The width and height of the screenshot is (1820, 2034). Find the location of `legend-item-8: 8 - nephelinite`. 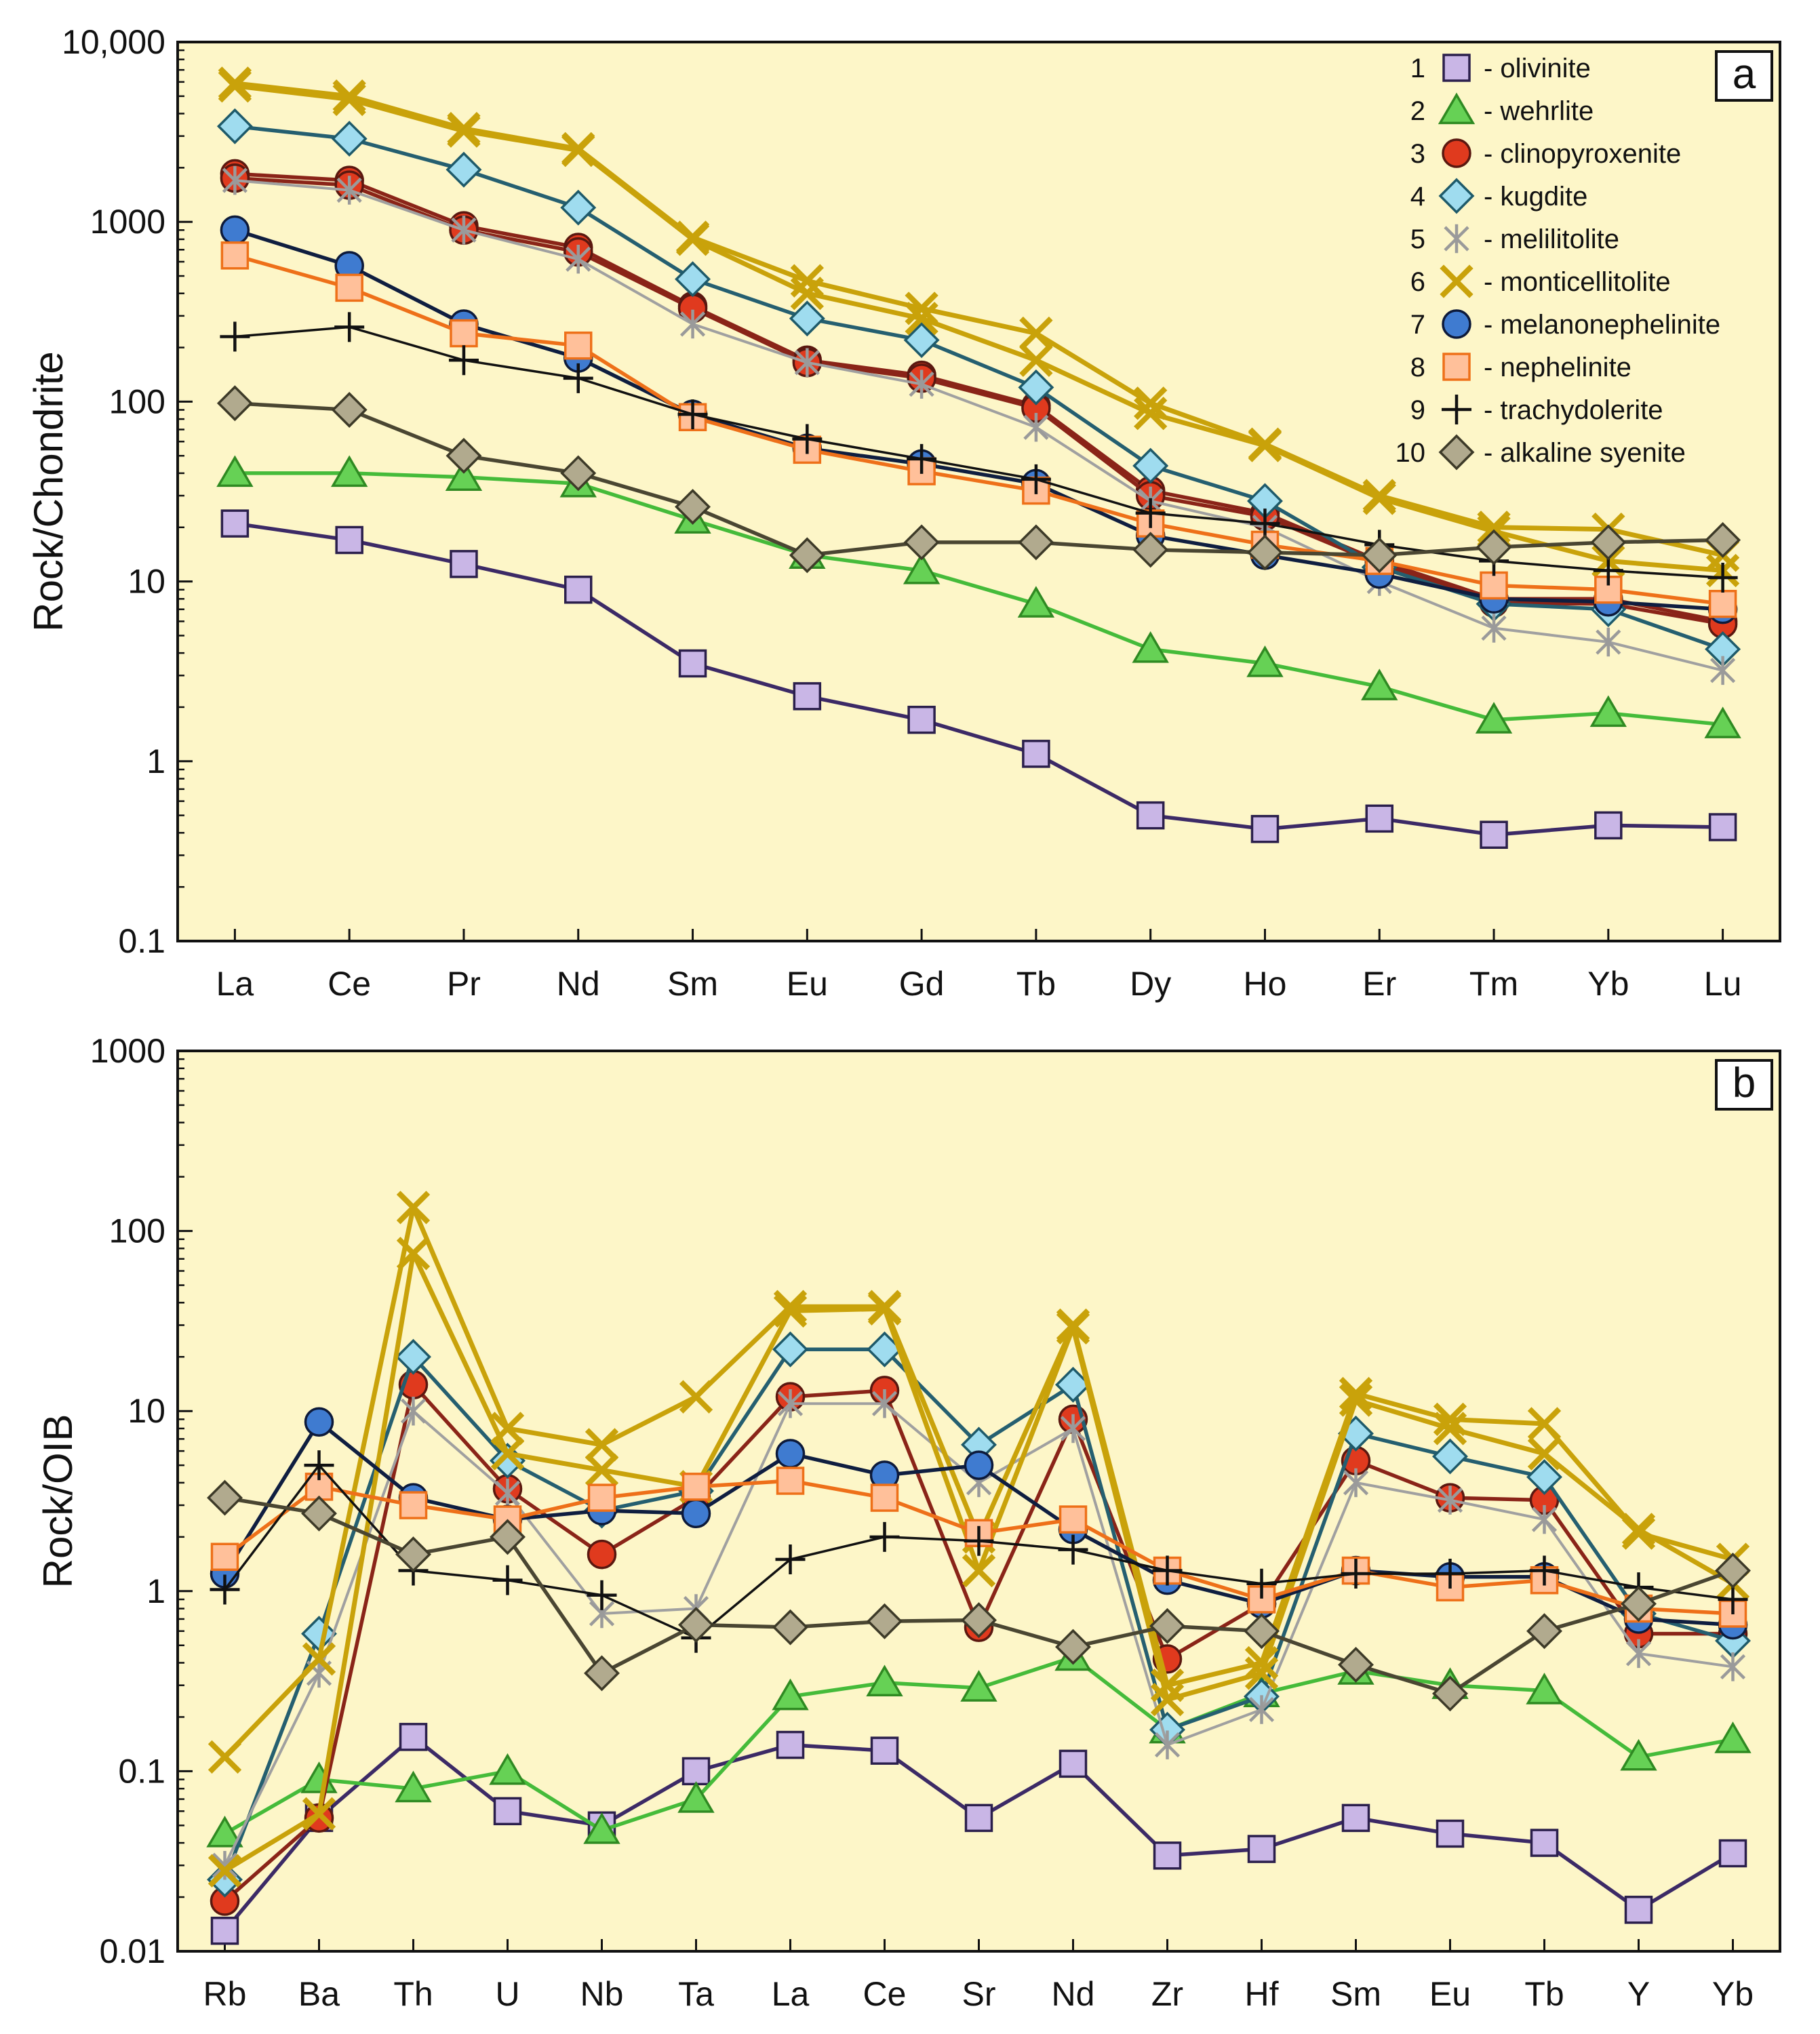

legend-item-8: 8 - nephelinite is located at coordinates (1521, 368).